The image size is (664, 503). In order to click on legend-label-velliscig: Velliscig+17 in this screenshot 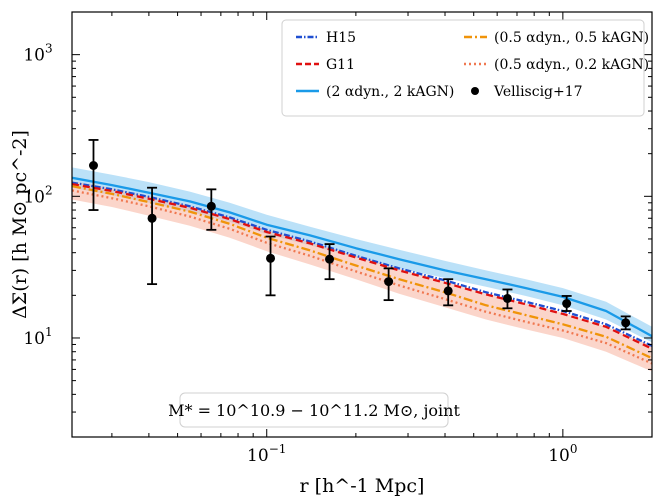, I will do `click(538, 92)`.